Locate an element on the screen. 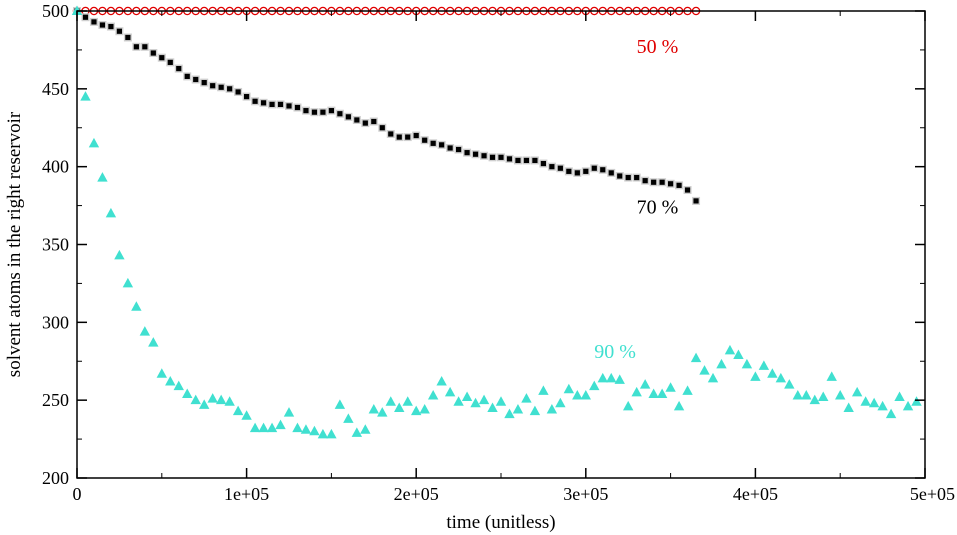 The width and height of the screenshot is (957, 535). x-axis-title: time (unitless) is located at coordinates (500, 522).